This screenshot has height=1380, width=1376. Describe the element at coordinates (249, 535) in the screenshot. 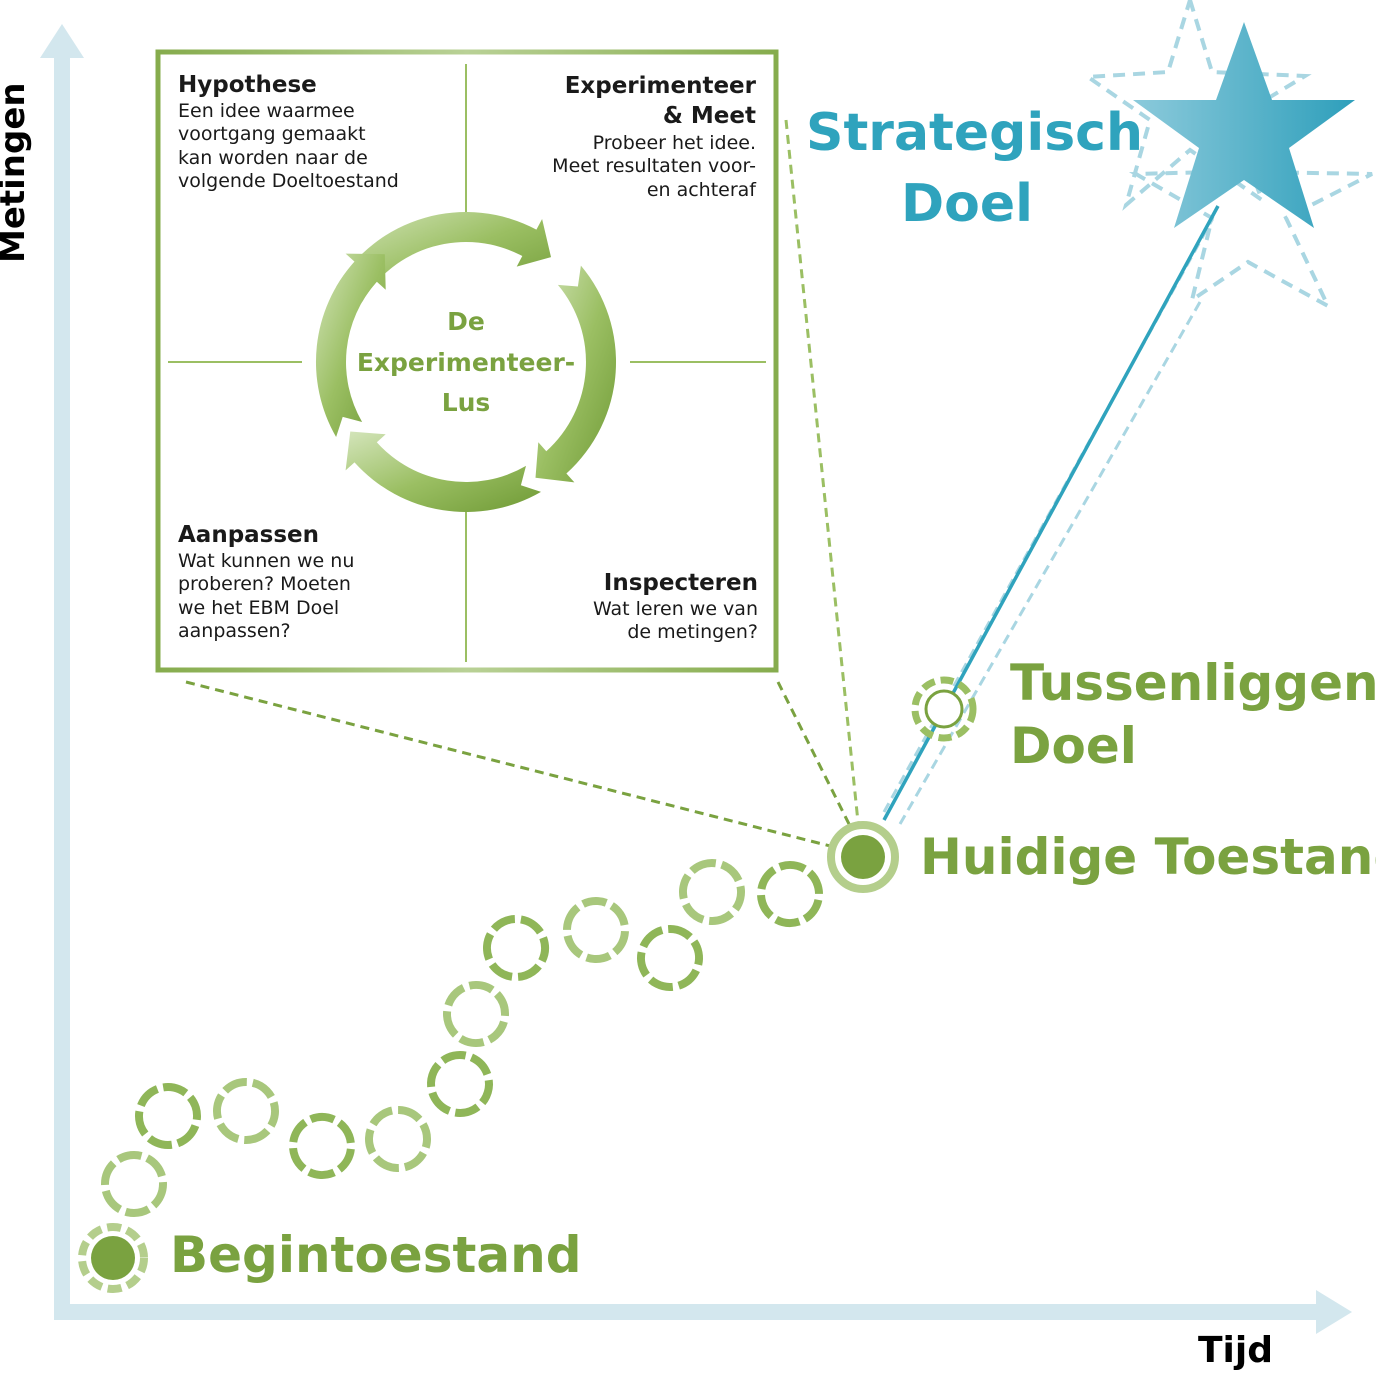

I see `adapt-title: Aanpassen` at that location.